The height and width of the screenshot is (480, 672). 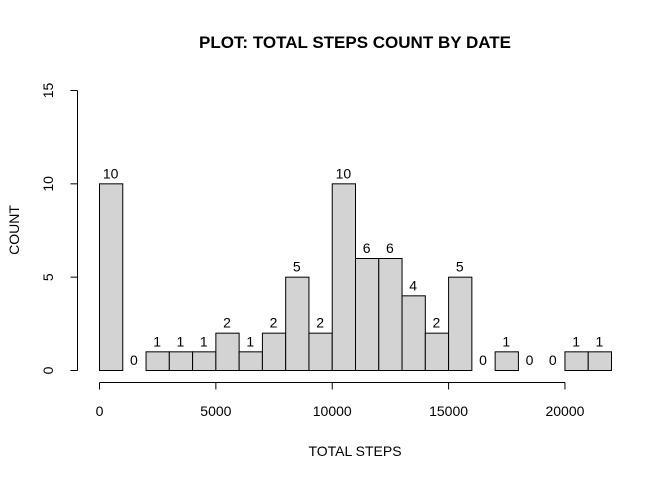 I want to click on y-tick-label: 0, so click(x=48, y=370).